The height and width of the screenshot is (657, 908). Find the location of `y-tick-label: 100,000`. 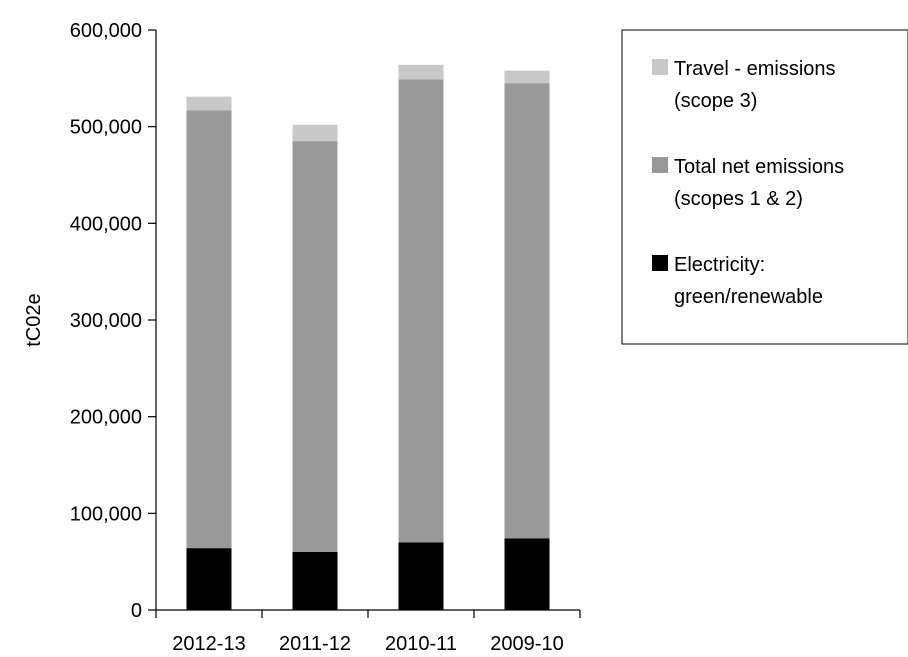

y-tick-label: 100,000 is located at coordinates (106, 514).